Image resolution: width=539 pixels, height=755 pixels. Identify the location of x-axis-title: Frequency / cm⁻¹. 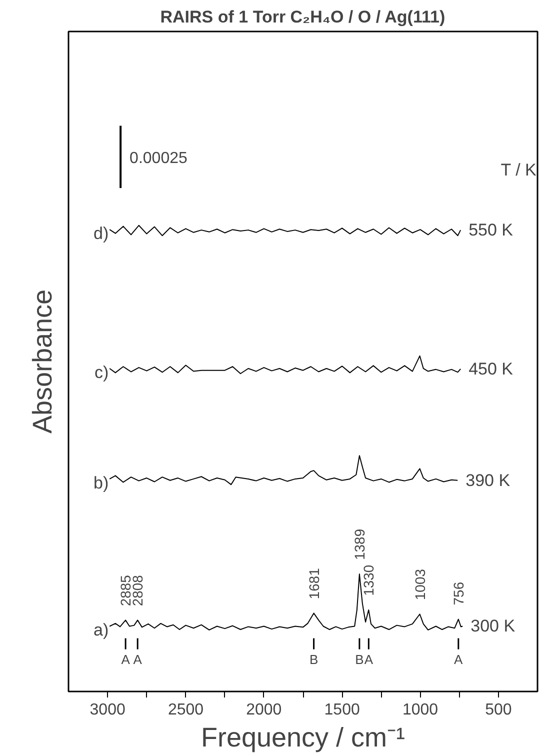
(303, 737).